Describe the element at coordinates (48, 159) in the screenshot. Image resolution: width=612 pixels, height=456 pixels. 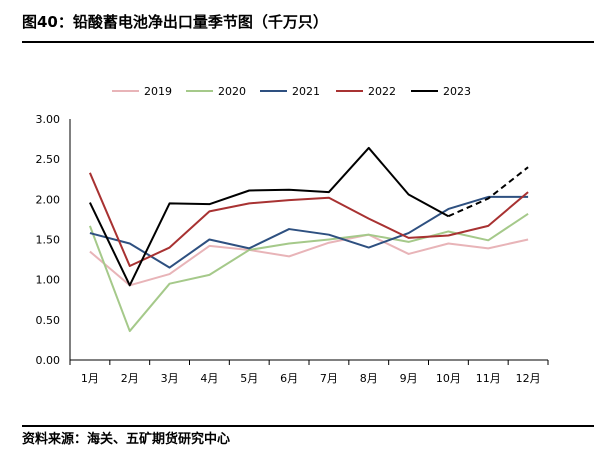
I see `y-tick-label: 2.50` at that location.